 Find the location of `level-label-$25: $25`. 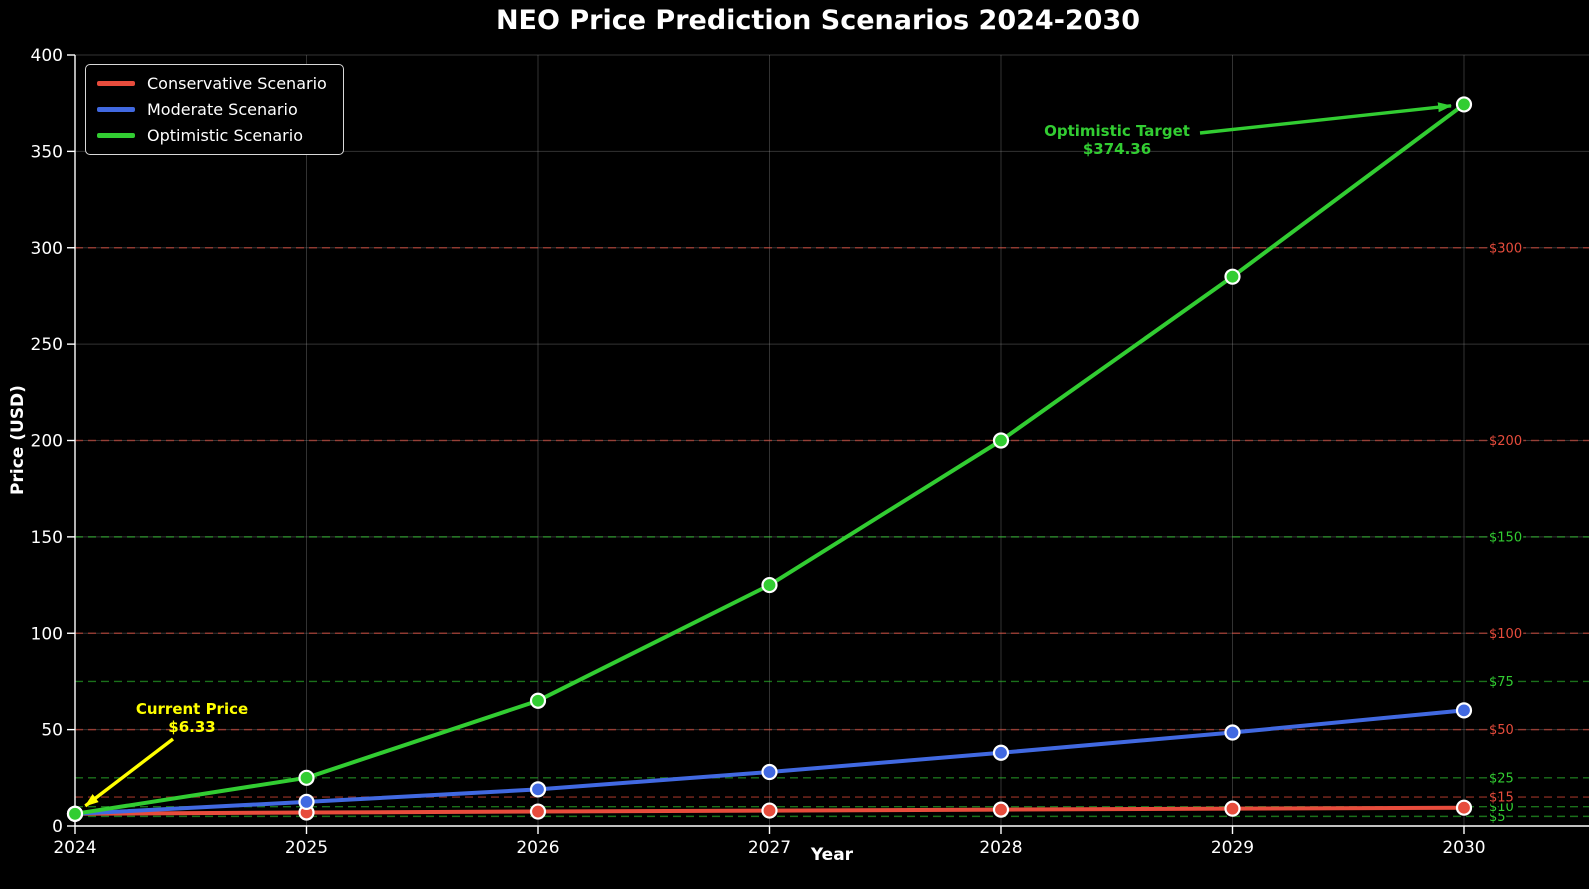

level-label-$25: $25 is located at coordinates (1501, 778).